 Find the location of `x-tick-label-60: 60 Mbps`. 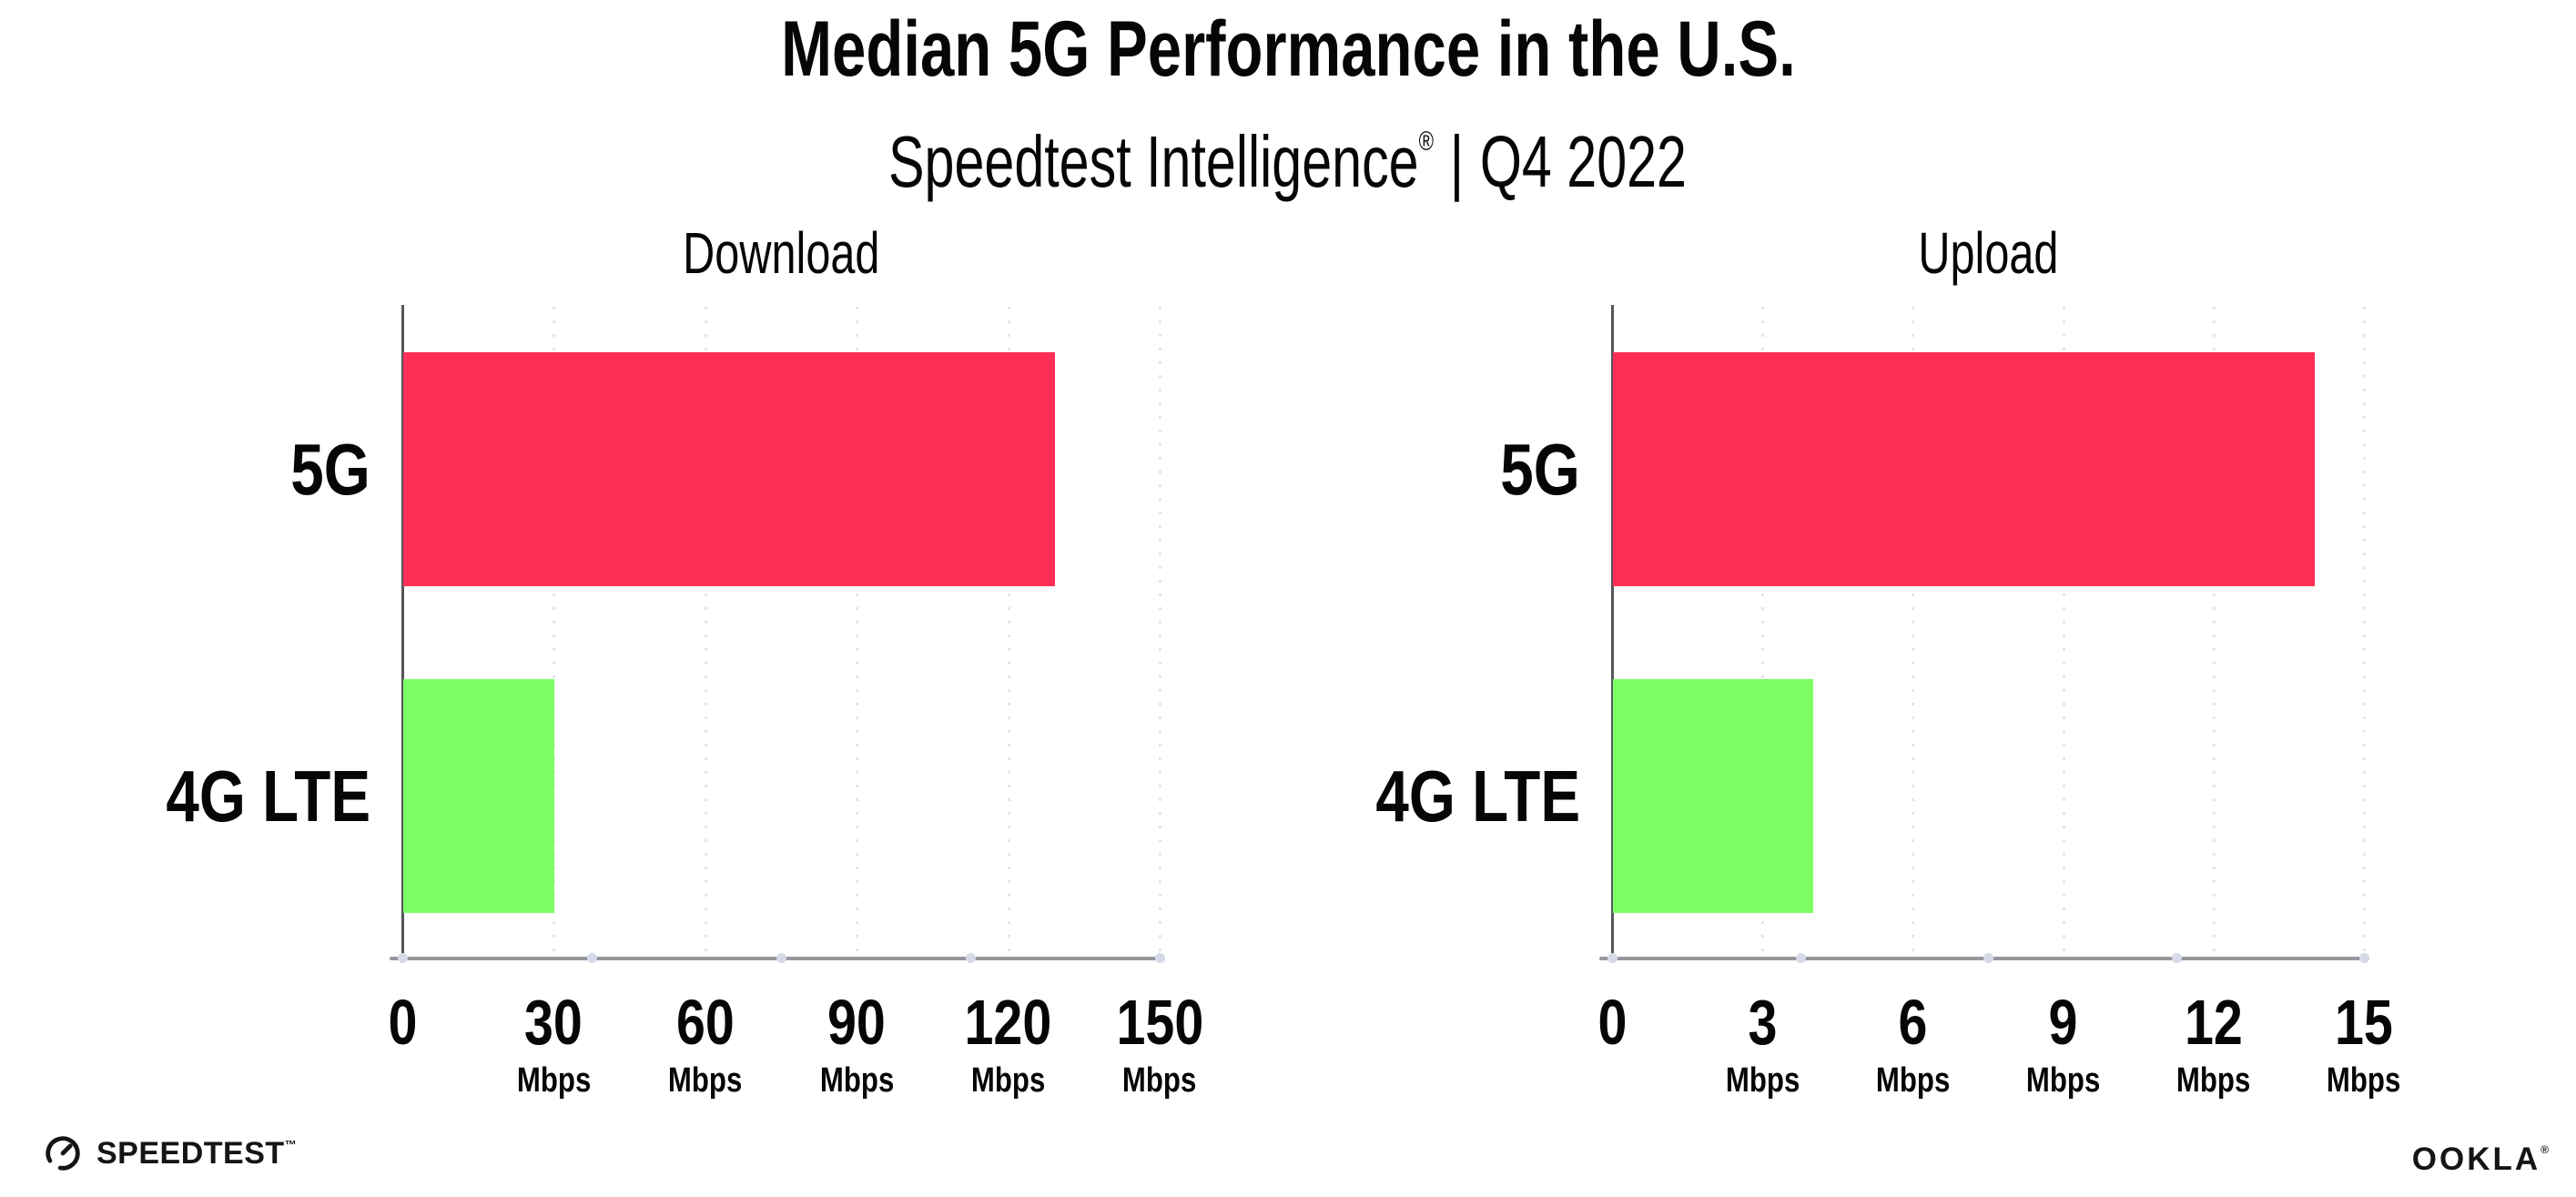

x-tick-label-60: 60 Mbps is located at coordinates (705, 1044).